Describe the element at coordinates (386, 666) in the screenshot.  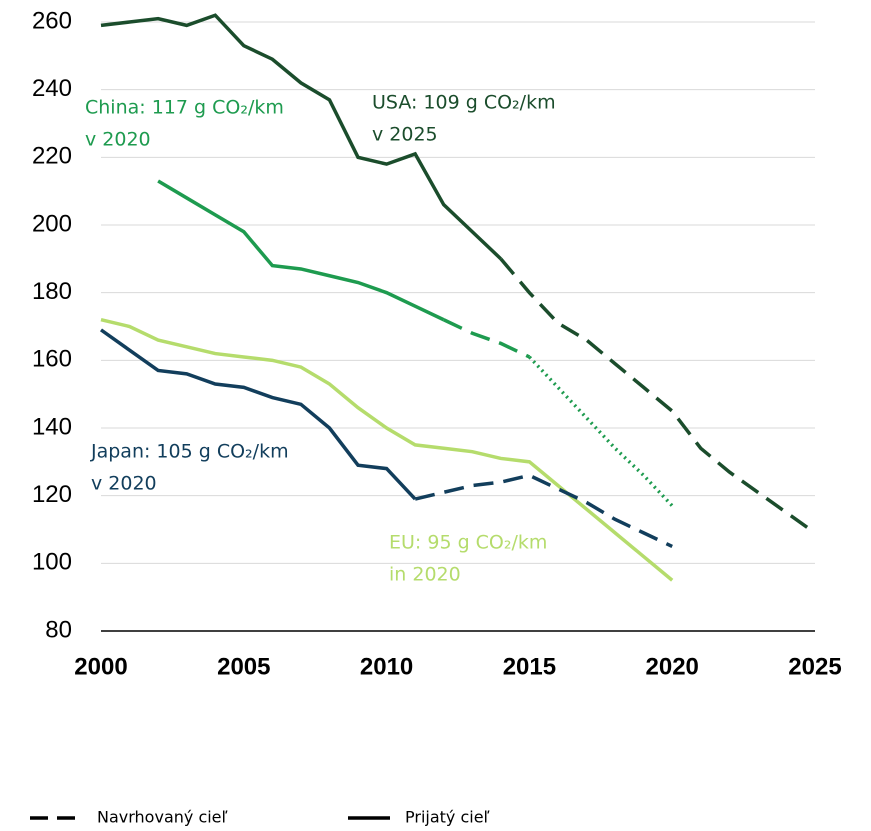
I see `x-tick-label: 2010` at that location.